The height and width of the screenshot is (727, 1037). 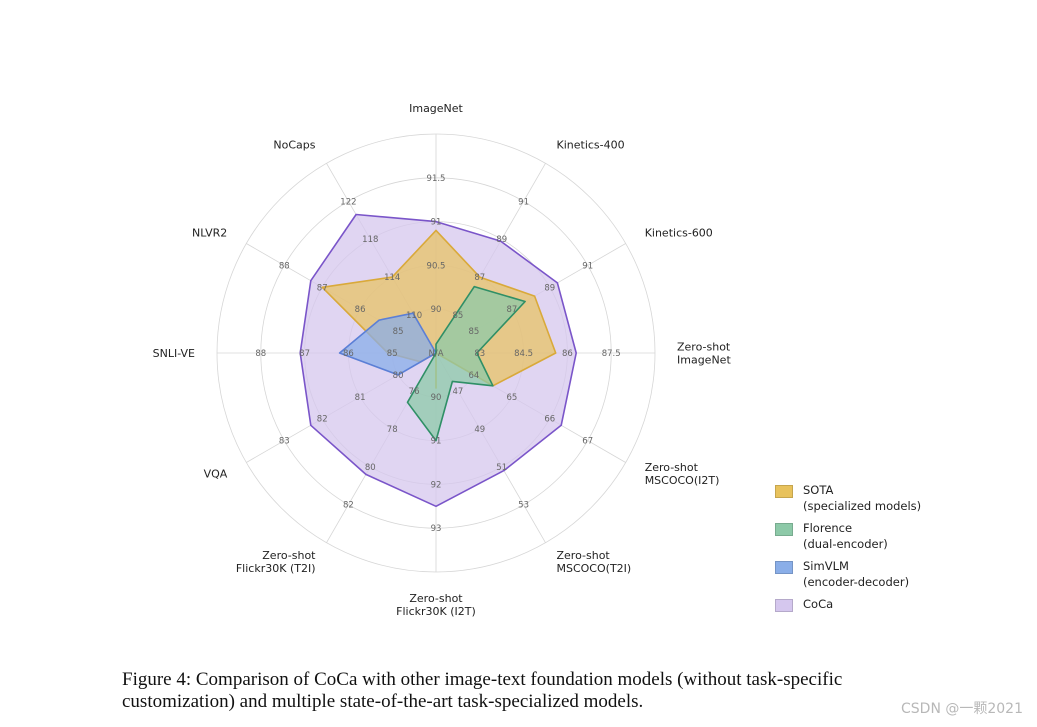 What do you see at coordinates (549, 420) in the screenshot?
I see `tick-label: 66` at bounding box center [549, 420].